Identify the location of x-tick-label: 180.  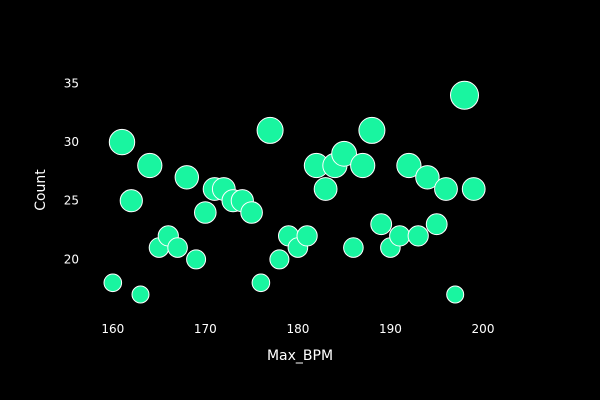
(297, 329).